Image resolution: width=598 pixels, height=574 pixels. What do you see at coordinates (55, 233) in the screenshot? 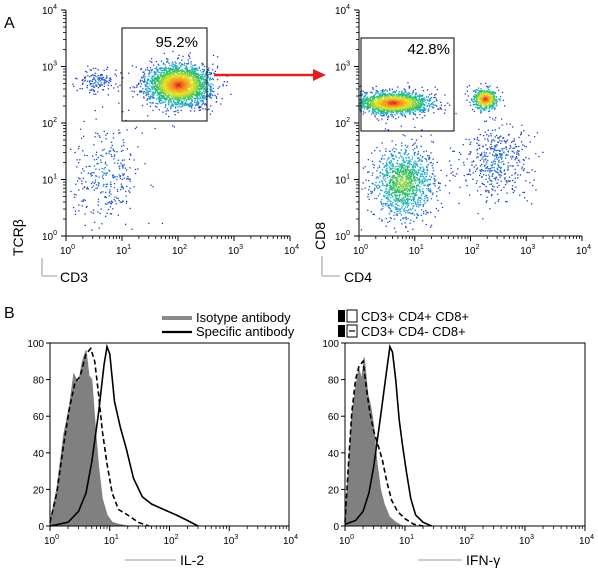
I see `tick-exponent: 0` at bounding box center [55, 233].